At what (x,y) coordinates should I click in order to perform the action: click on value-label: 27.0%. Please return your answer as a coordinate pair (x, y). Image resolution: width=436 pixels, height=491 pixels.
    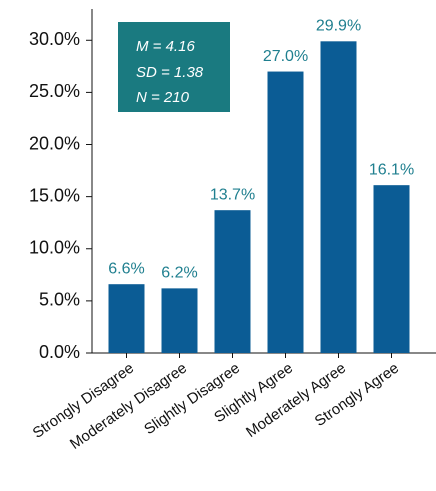
    Looking at the image, I should click on (285, 56).